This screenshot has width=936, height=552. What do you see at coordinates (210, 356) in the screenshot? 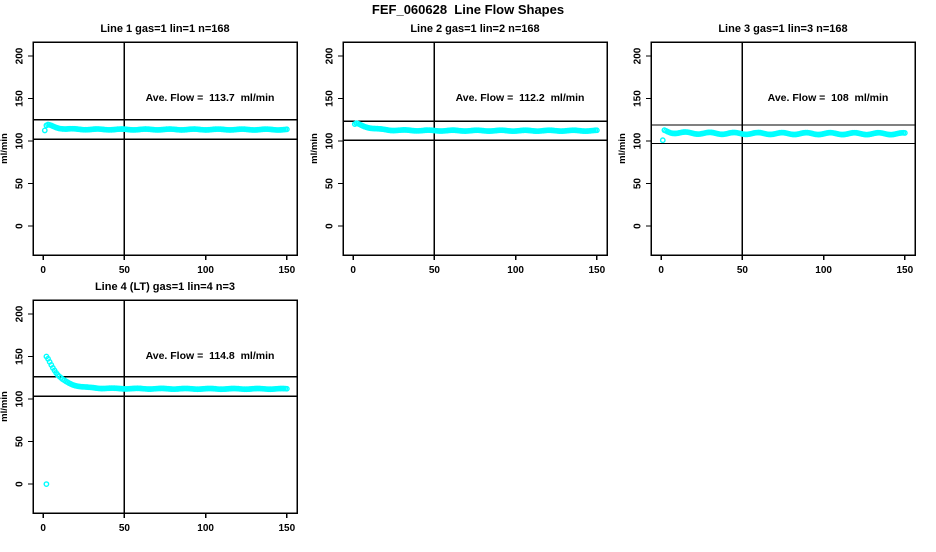
I see `ave-flow-annotation: Ave. Flow = 114.8 ml/min` at bounding box center [210, 356].